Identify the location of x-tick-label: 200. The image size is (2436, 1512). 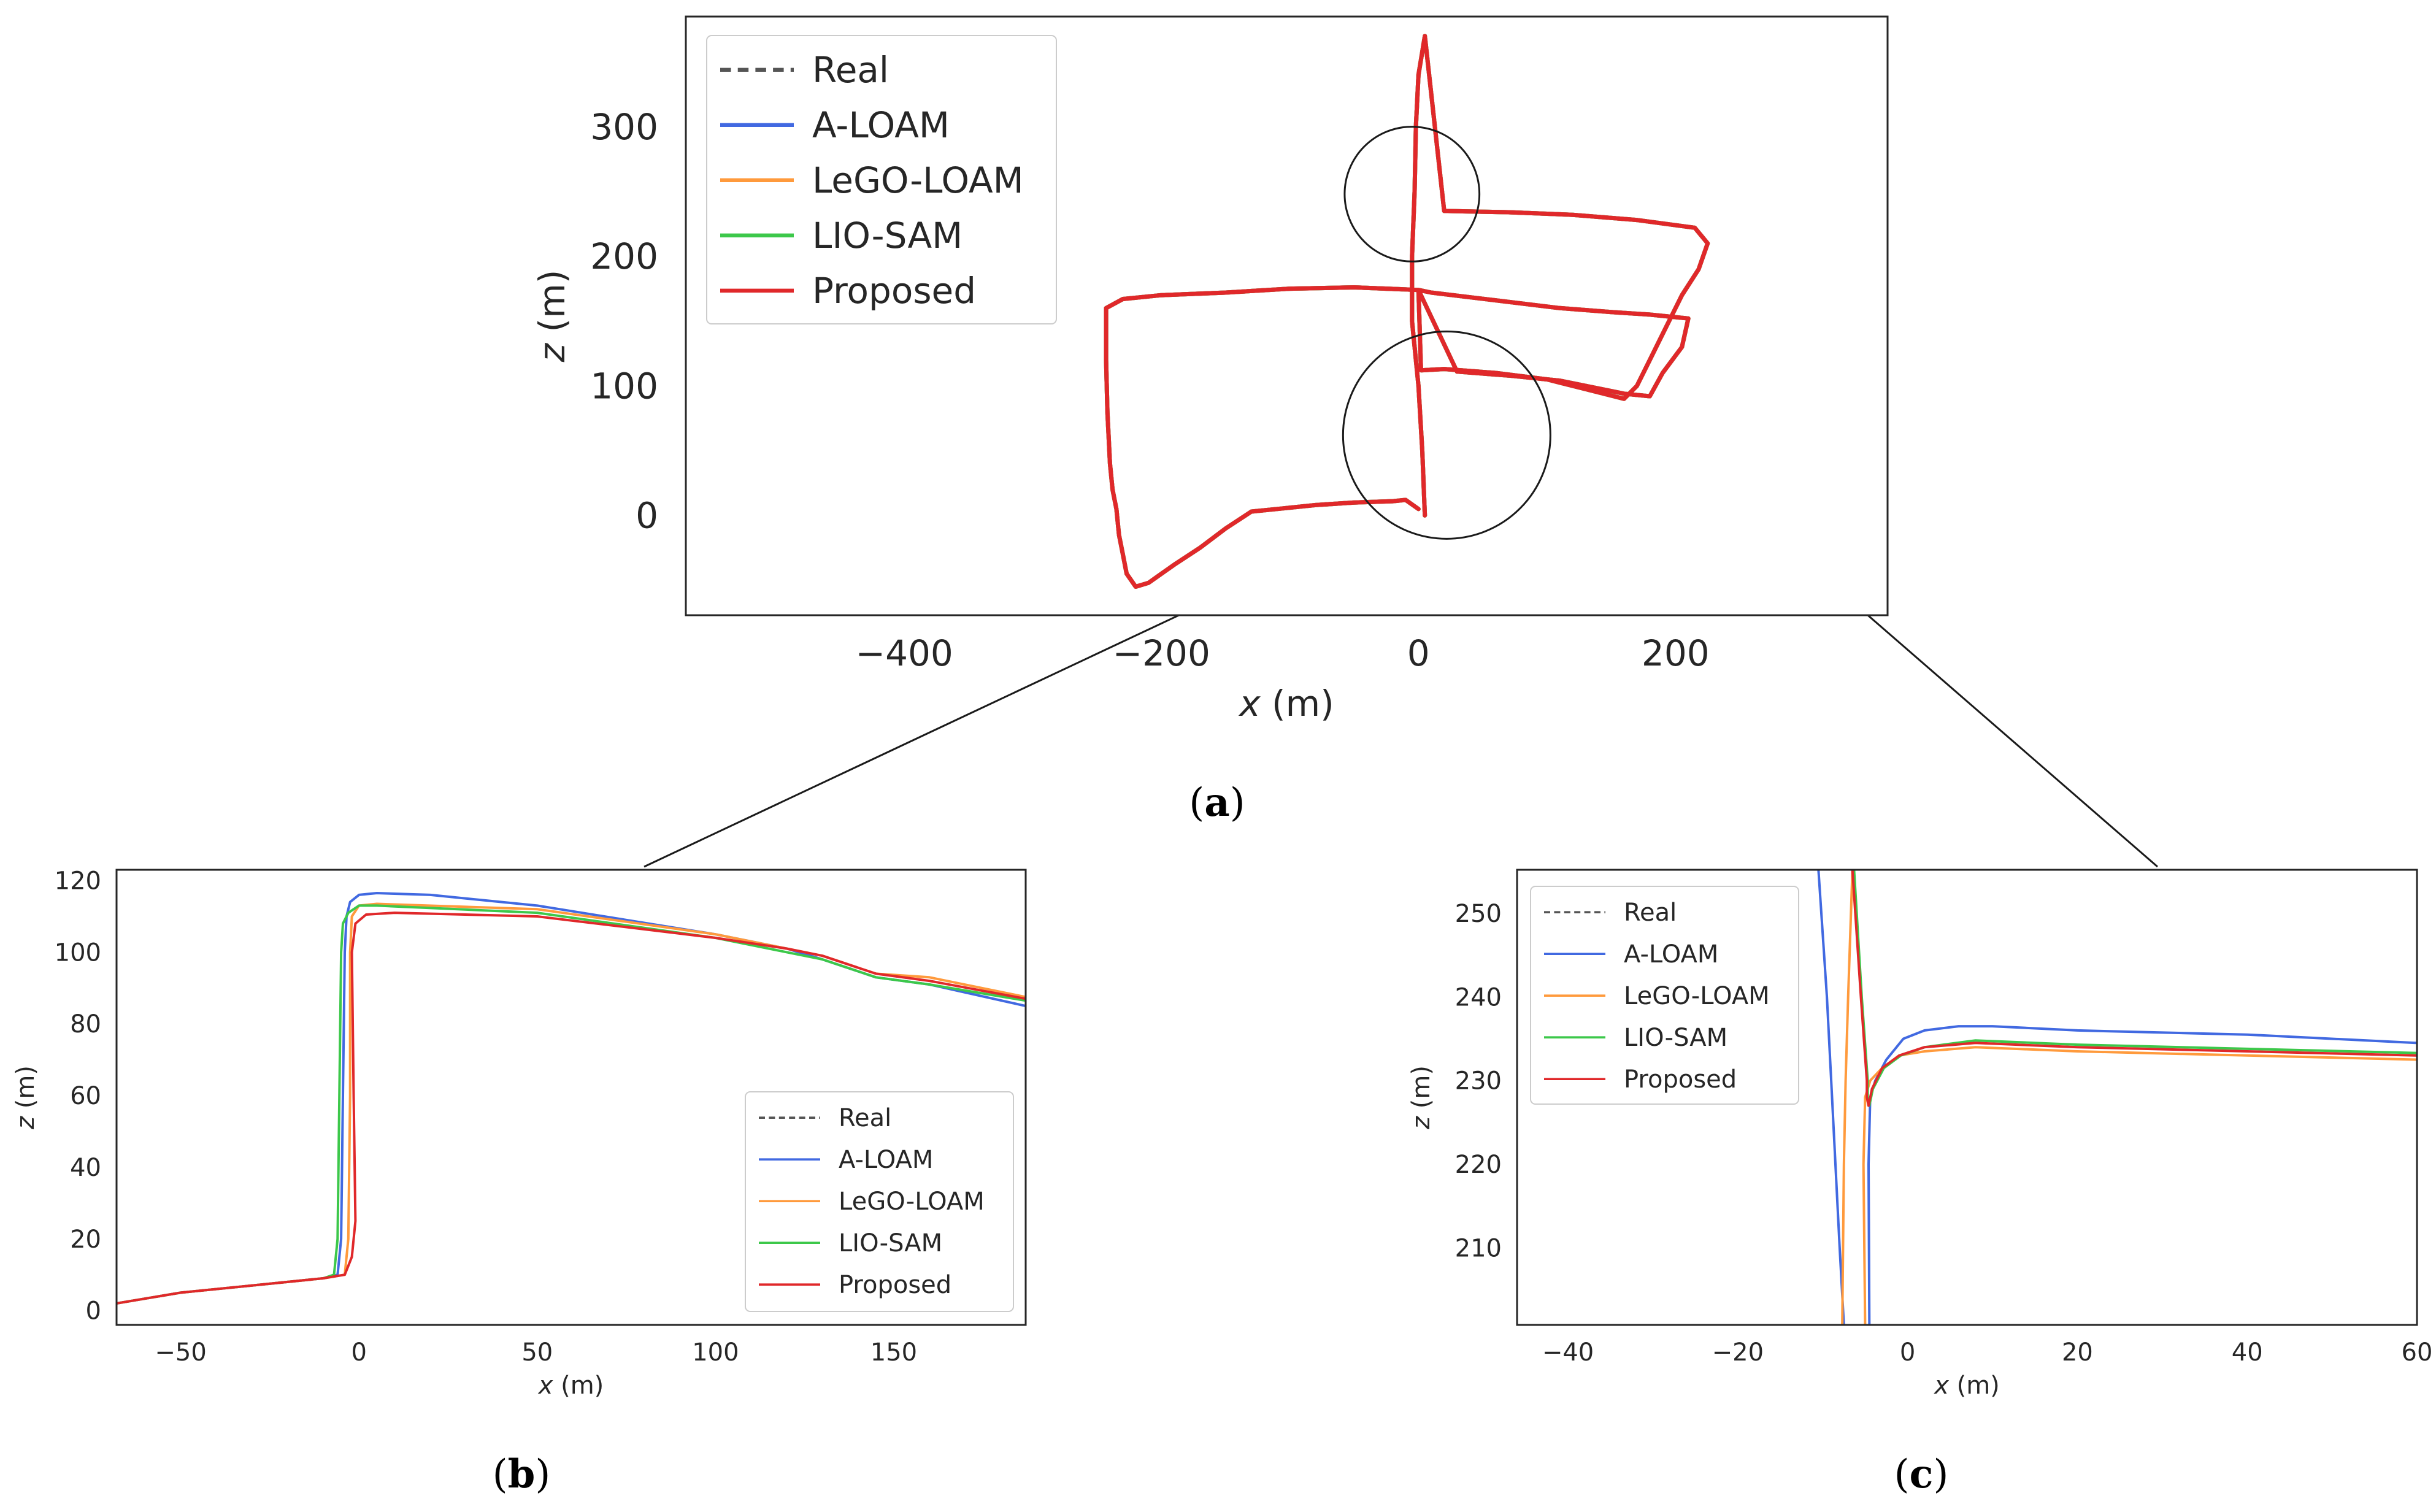
(1676, 653).